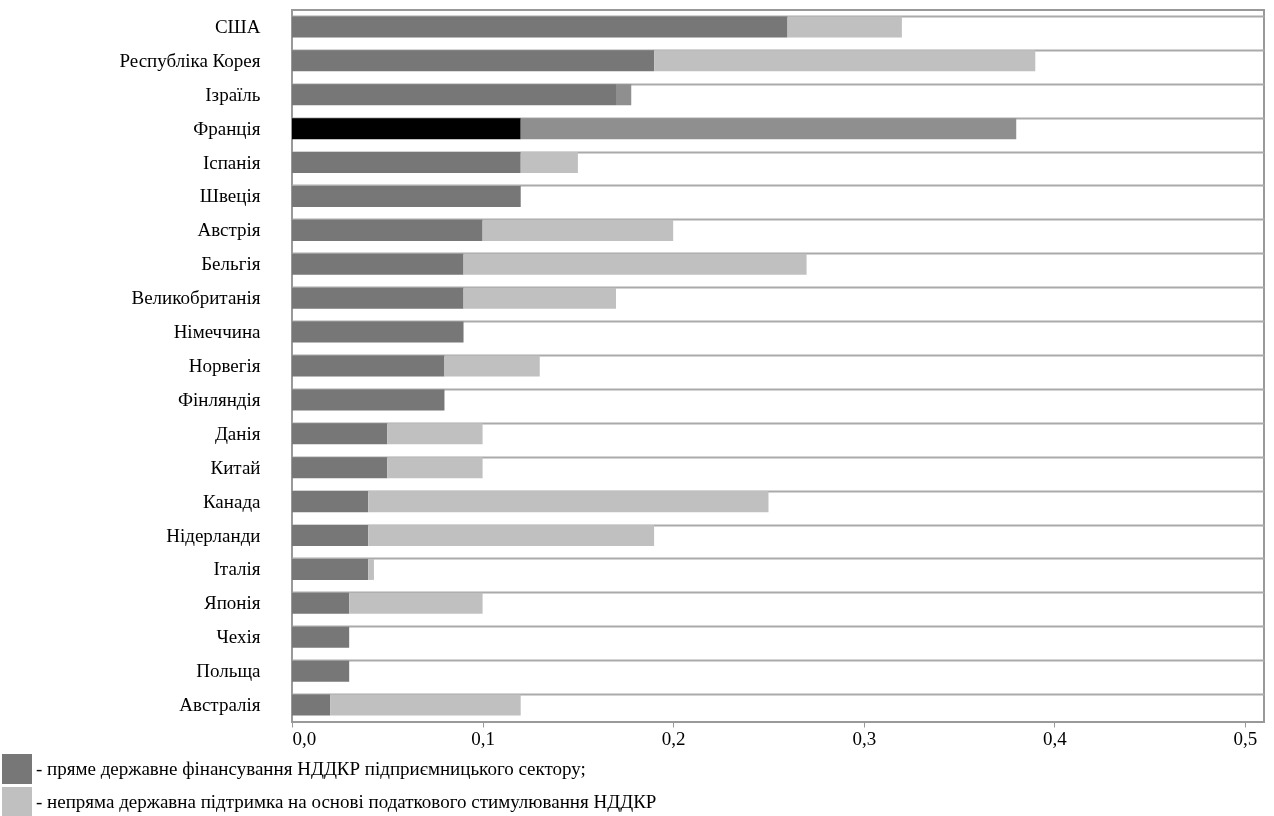 This screenshot has width=1274, height=816. I want to click on y-tick-label: Ізраїль, so click(233, 94).